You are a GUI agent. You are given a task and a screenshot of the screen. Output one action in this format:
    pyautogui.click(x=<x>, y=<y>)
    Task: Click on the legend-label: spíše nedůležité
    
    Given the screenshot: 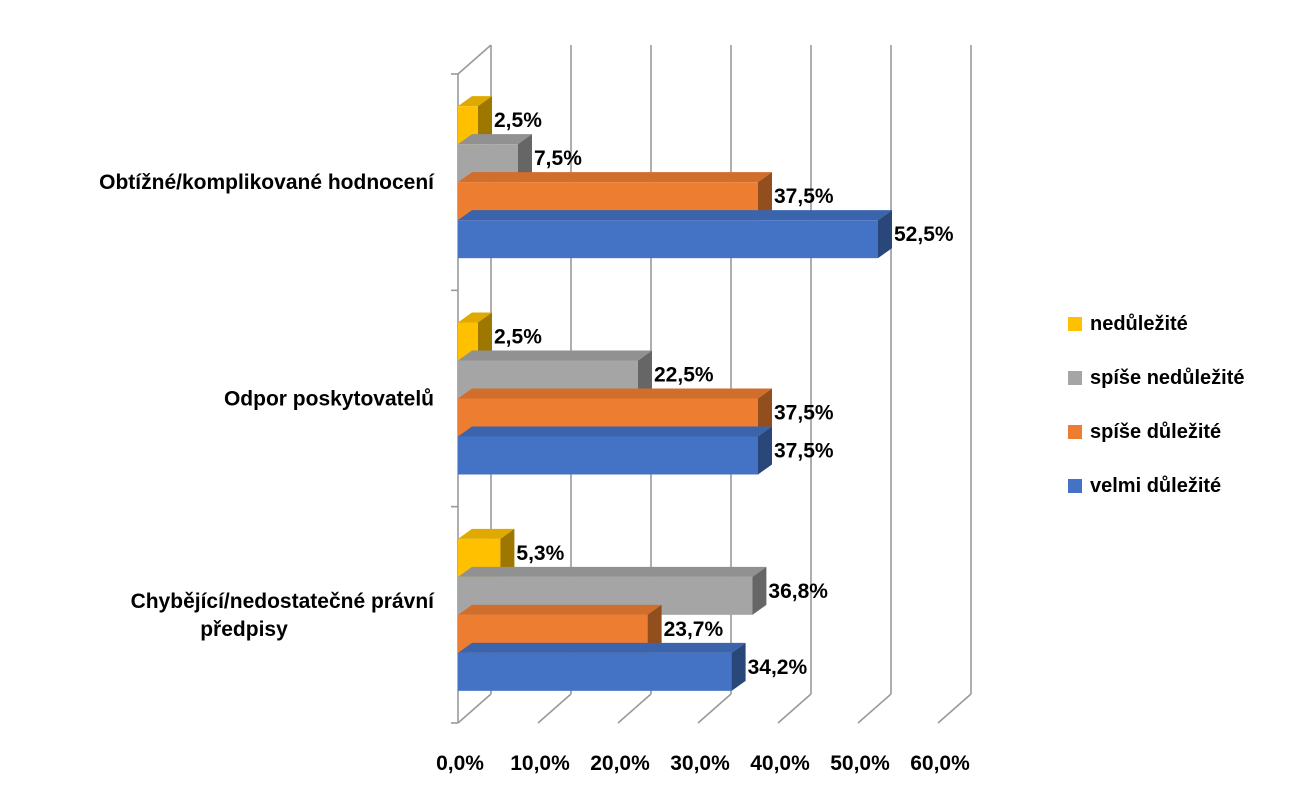 What is the action you would take?
    pyautogui.click(x=1167, y=378)
    